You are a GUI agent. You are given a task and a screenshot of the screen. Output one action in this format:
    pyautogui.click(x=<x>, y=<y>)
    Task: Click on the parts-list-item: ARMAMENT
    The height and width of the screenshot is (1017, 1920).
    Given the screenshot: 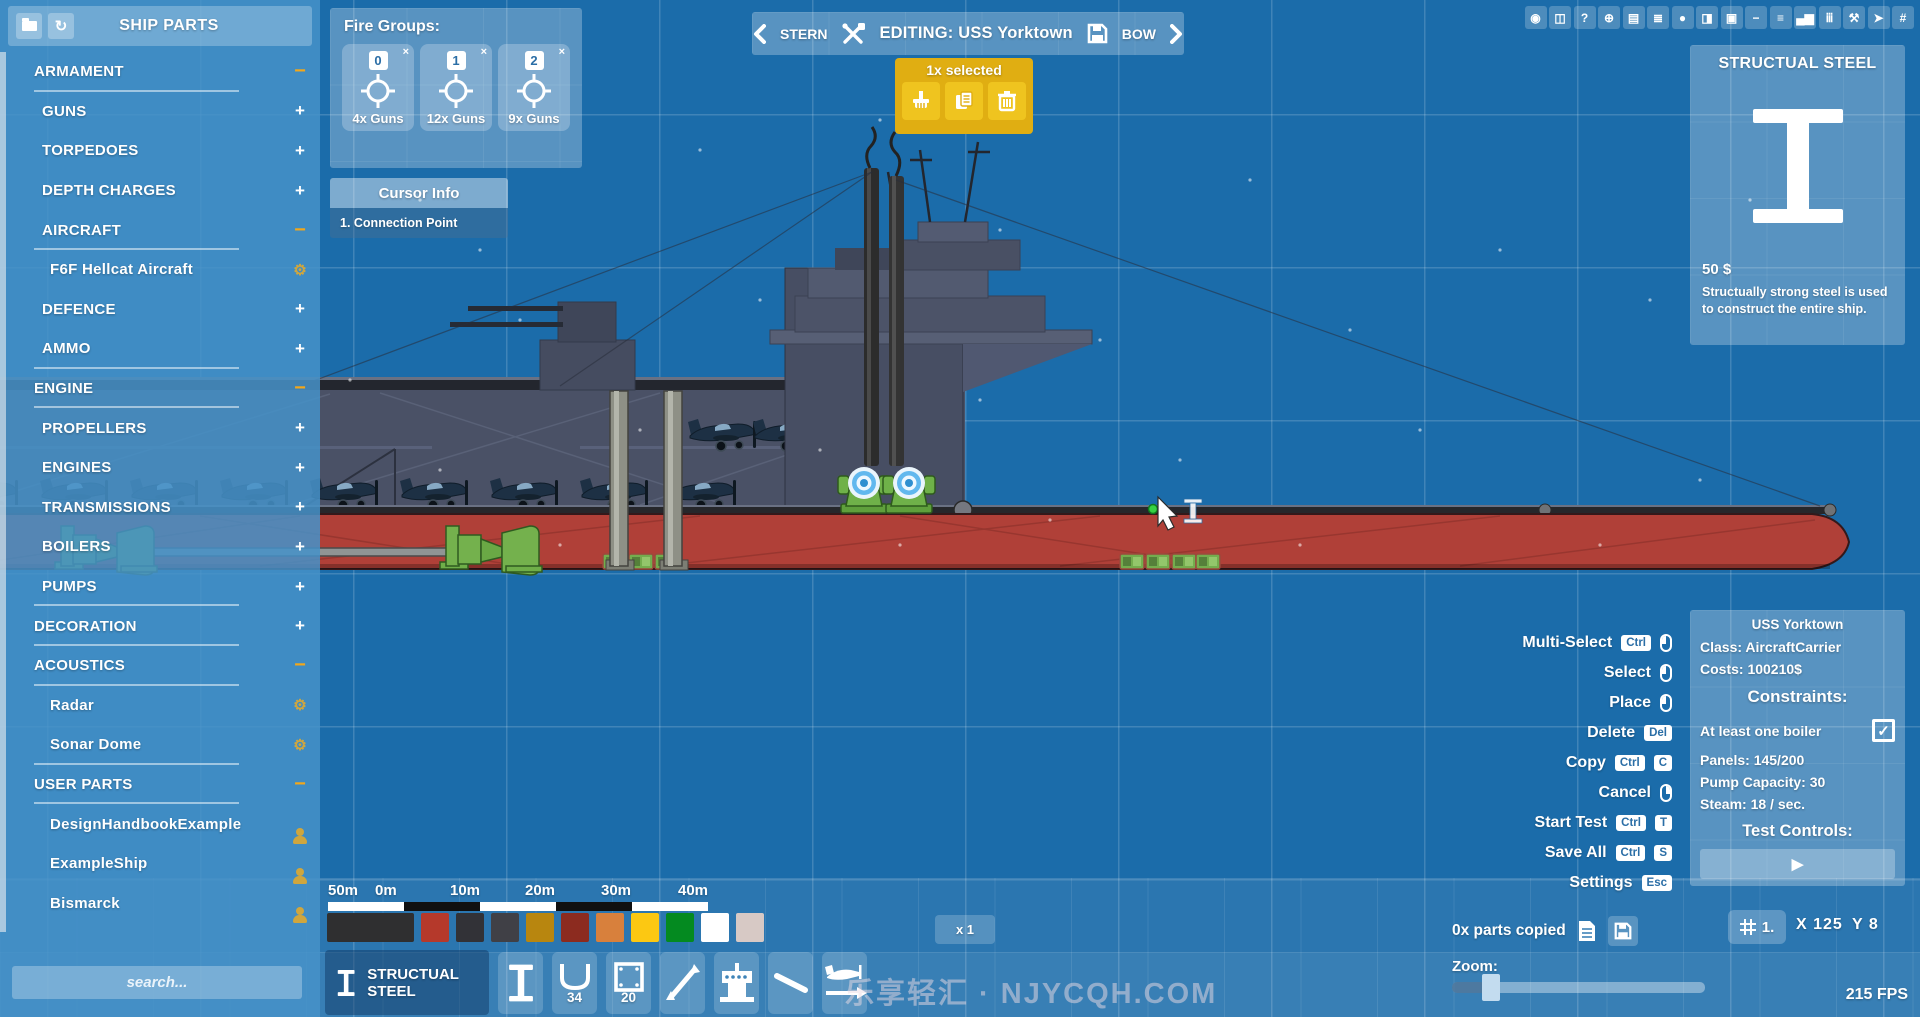 What is the action you would take?
    pyautogui.click(x=160, y=72)
    